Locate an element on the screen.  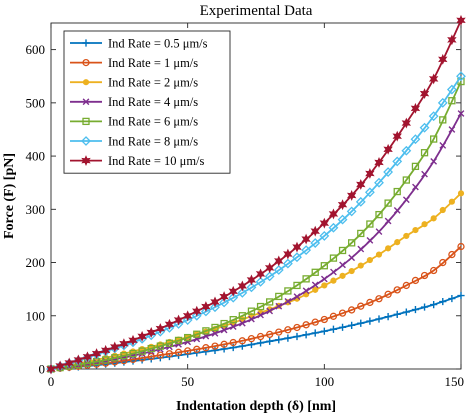
legend-item: Ind Rate = 8 μm/s is located at coordinates (134, 141).